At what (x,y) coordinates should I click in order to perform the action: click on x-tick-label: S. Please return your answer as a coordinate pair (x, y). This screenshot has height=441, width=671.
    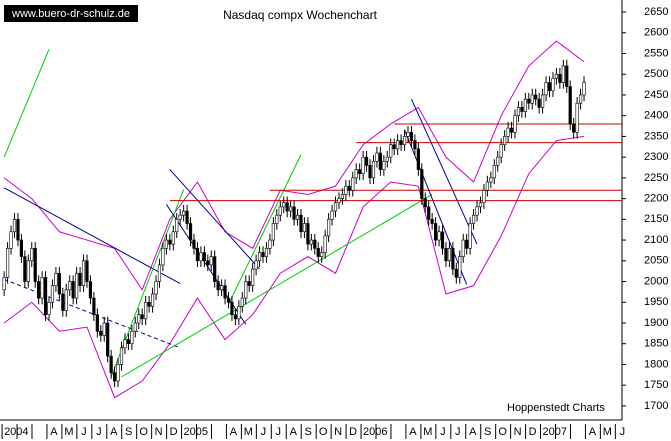
    Looking at the image, I should click on (128, 432).